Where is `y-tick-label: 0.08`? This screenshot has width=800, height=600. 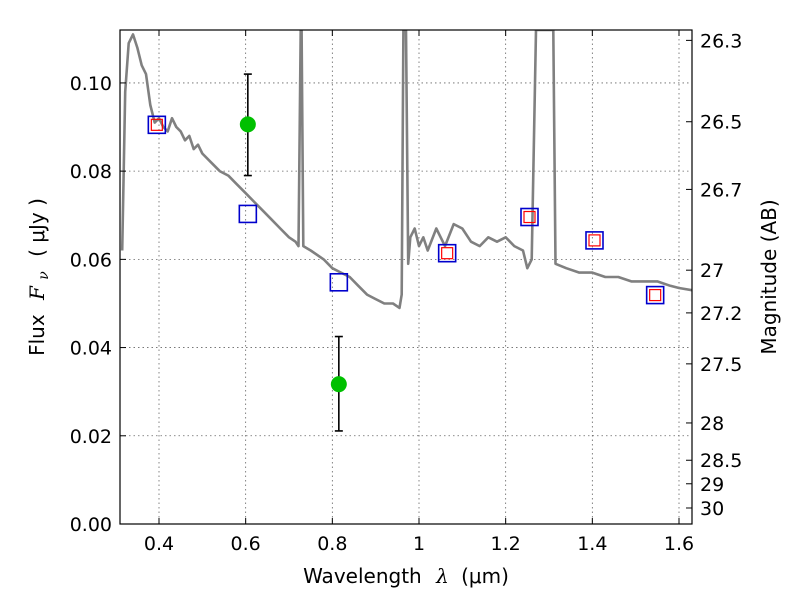 y-tick-label: 0.08 is located at coordinates (91, 172).